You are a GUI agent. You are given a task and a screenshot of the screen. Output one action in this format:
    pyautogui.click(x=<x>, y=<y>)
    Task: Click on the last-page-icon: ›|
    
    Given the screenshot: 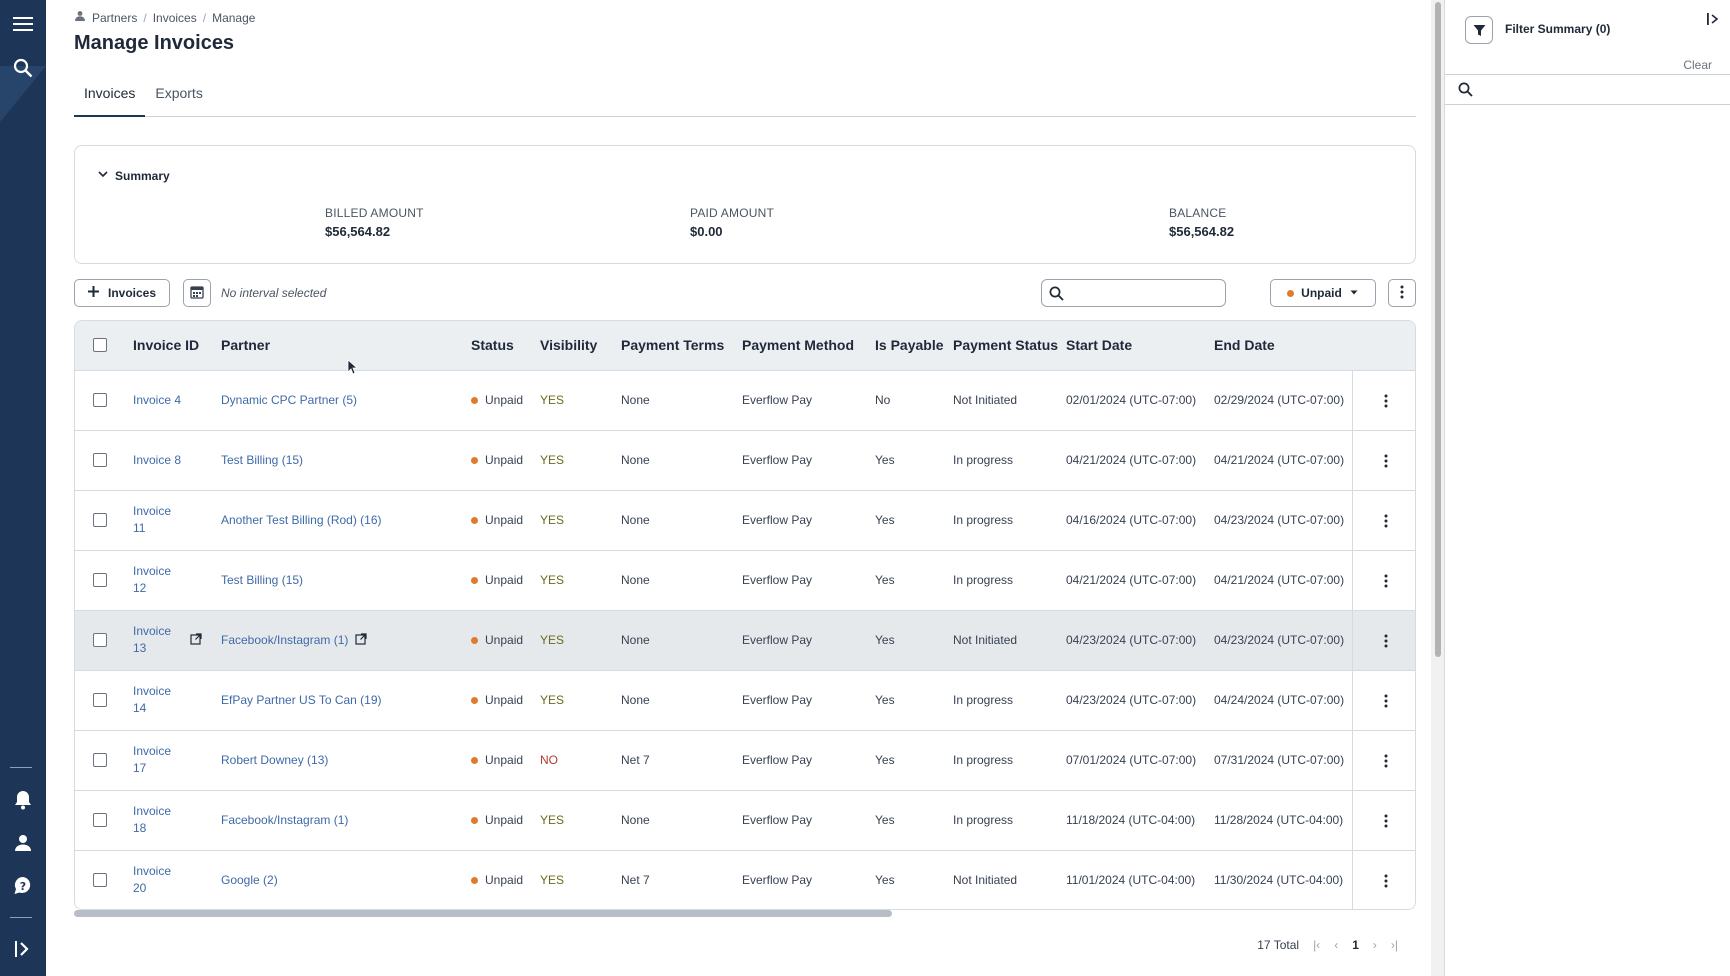 What is the action you would take?
    pyautogui.click(x=1394, y=945)
    